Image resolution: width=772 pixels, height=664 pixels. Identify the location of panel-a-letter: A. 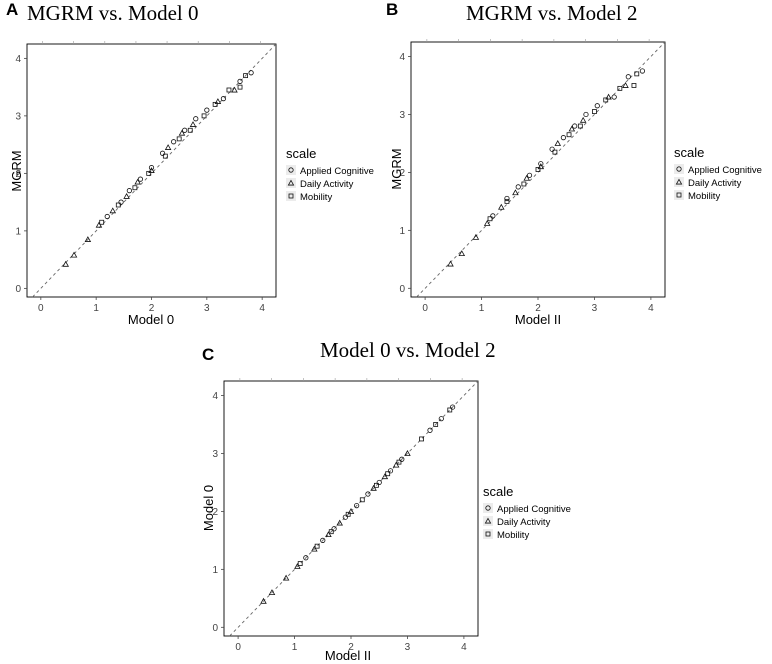
(12, 9).